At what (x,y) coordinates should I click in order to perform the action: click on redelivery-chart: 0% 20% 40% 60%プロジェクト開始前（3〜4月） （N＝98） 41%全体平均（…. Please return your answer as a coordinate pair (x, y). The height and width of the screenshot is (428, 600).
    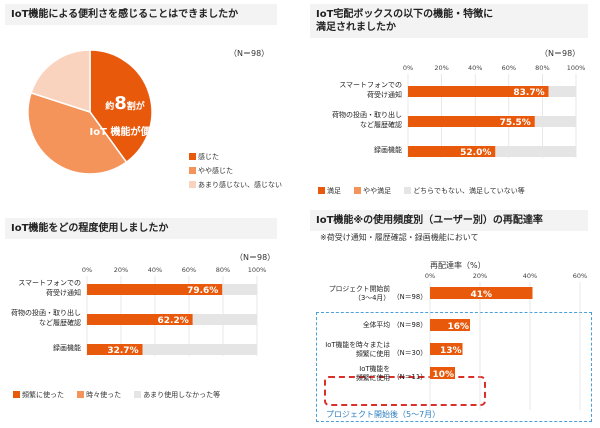
    Looking at the image, I should click on (456, 341).